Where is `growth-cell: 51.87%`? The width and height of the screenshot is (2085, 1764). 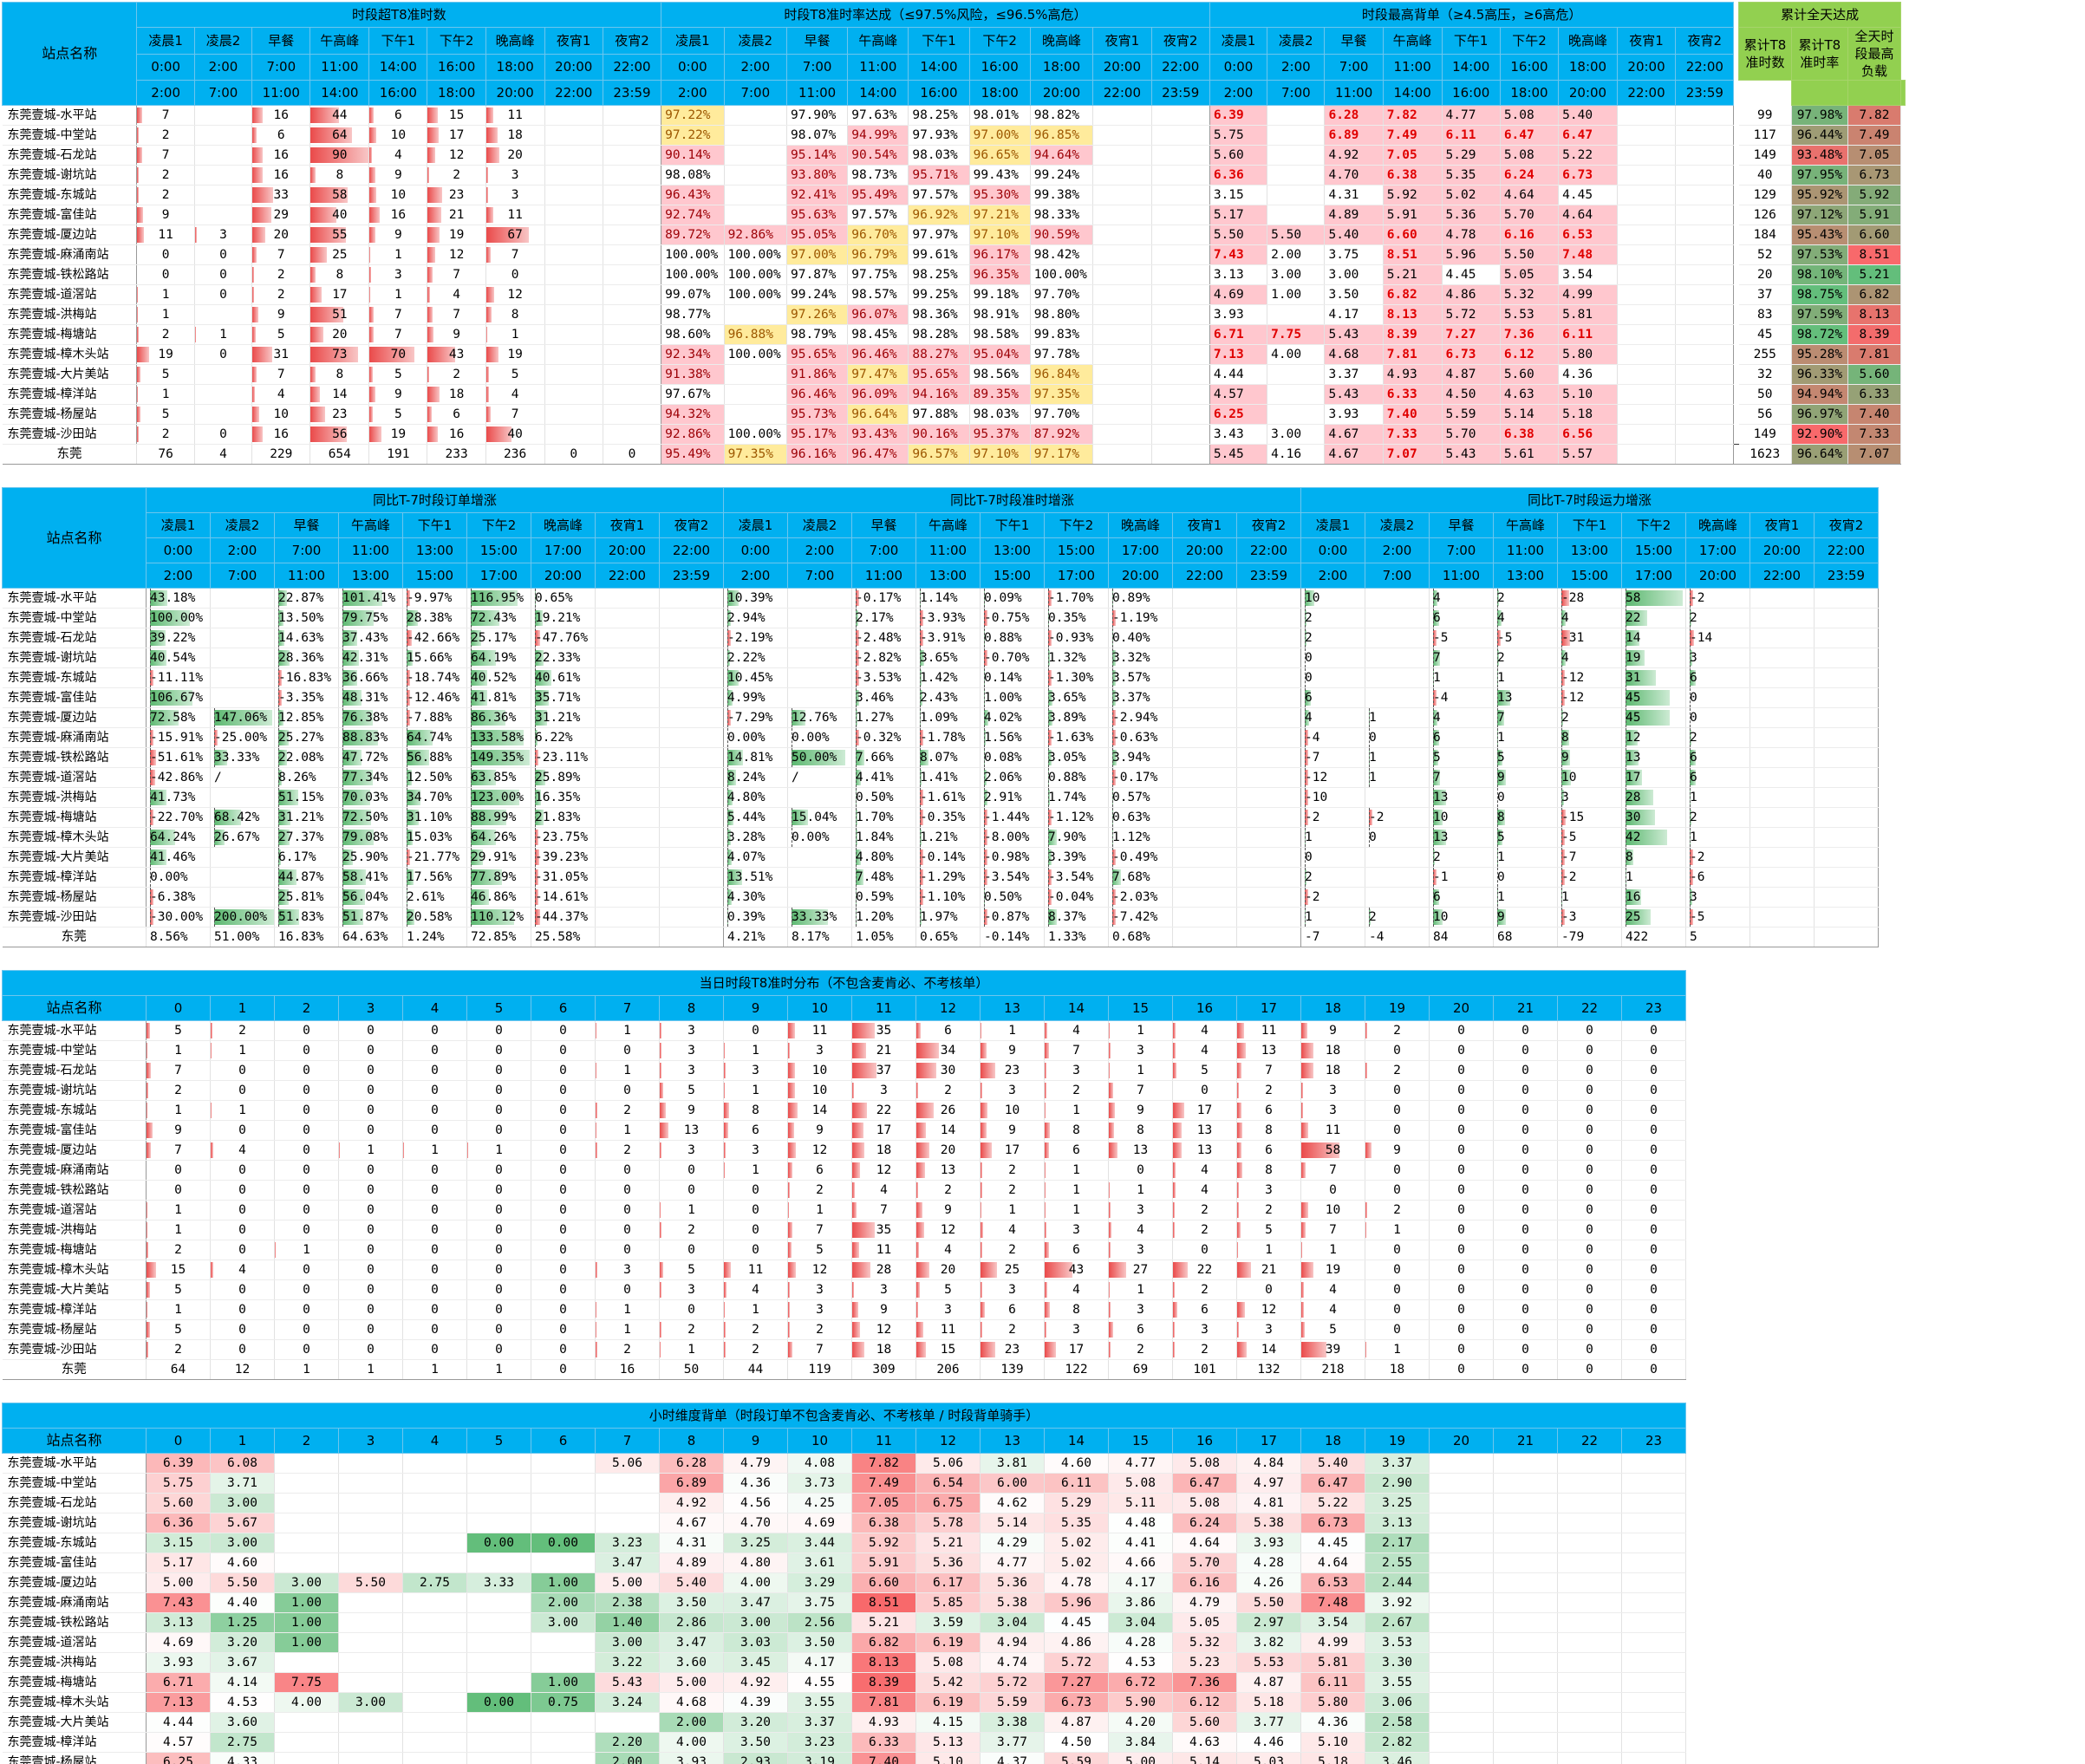
growth-cell: 51.87% is located at coordinates (370, 917).